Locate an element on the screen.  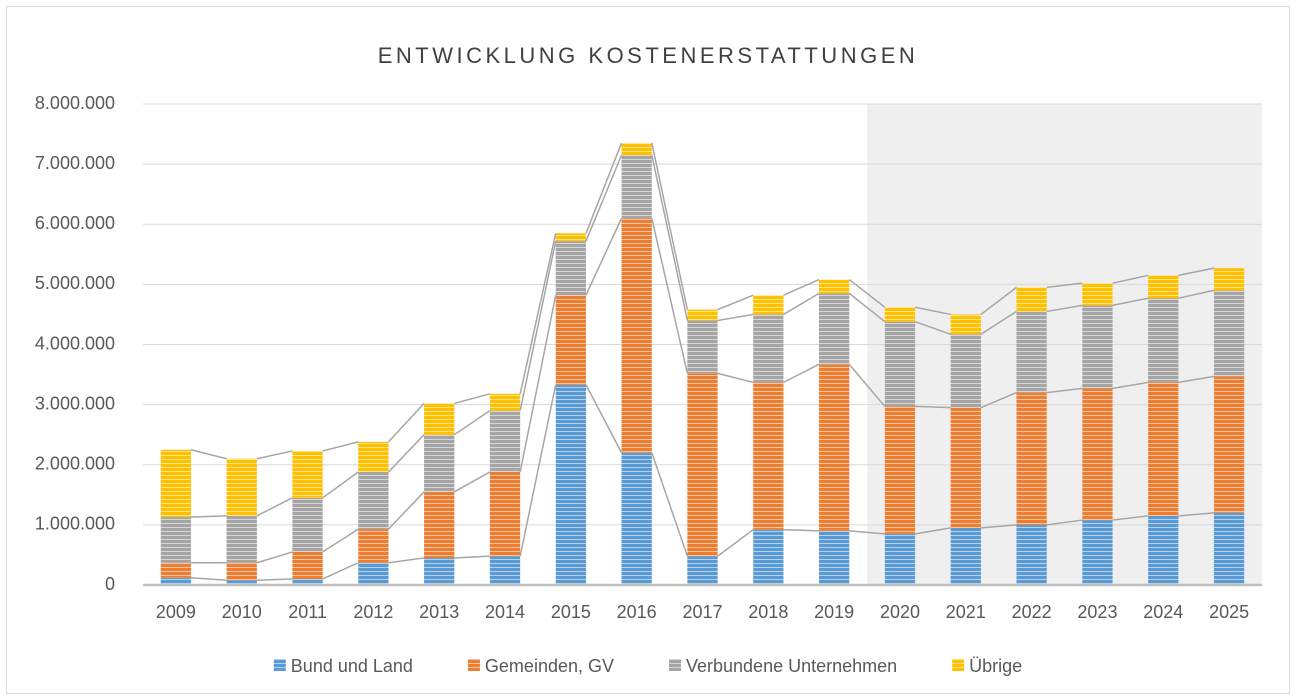
chart-title: ENTWICKLUNG KOSTENERSTATTUNGEN is located at coordinates (648, 55).